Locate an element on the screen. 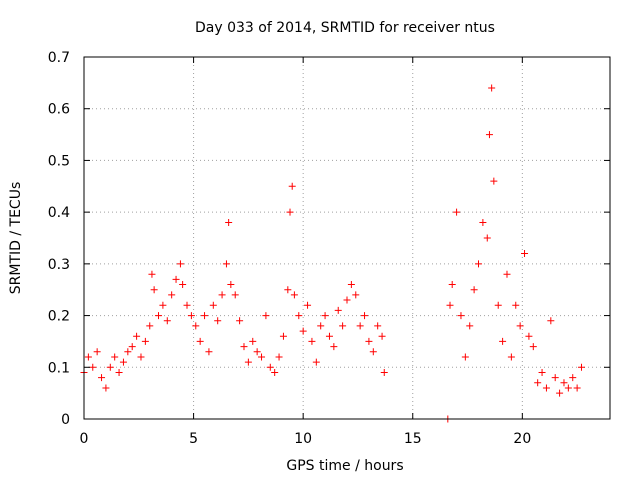 The height and width of the screenshot is (480, 640). x-tick-labels: 0 5 10 15 20 is located at coordinates (306, 439).